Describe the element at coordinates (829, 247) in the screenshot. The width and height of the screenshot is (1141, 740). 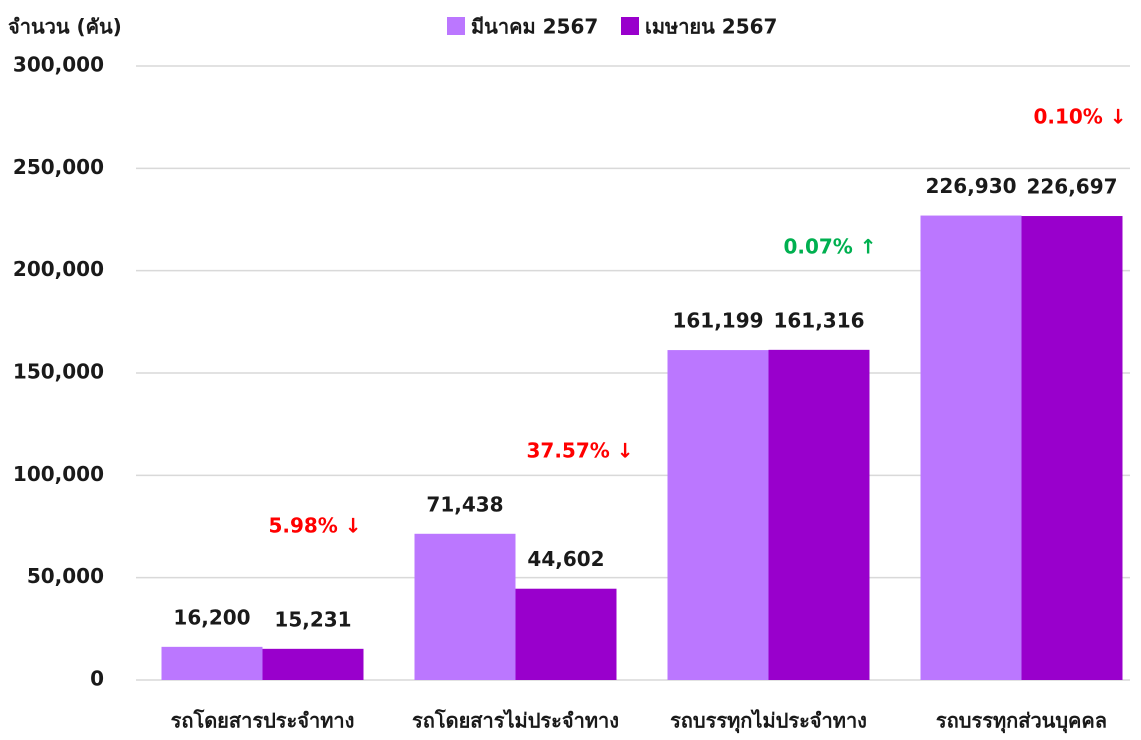
I see `annotation: 0.07% ↑` at that location.